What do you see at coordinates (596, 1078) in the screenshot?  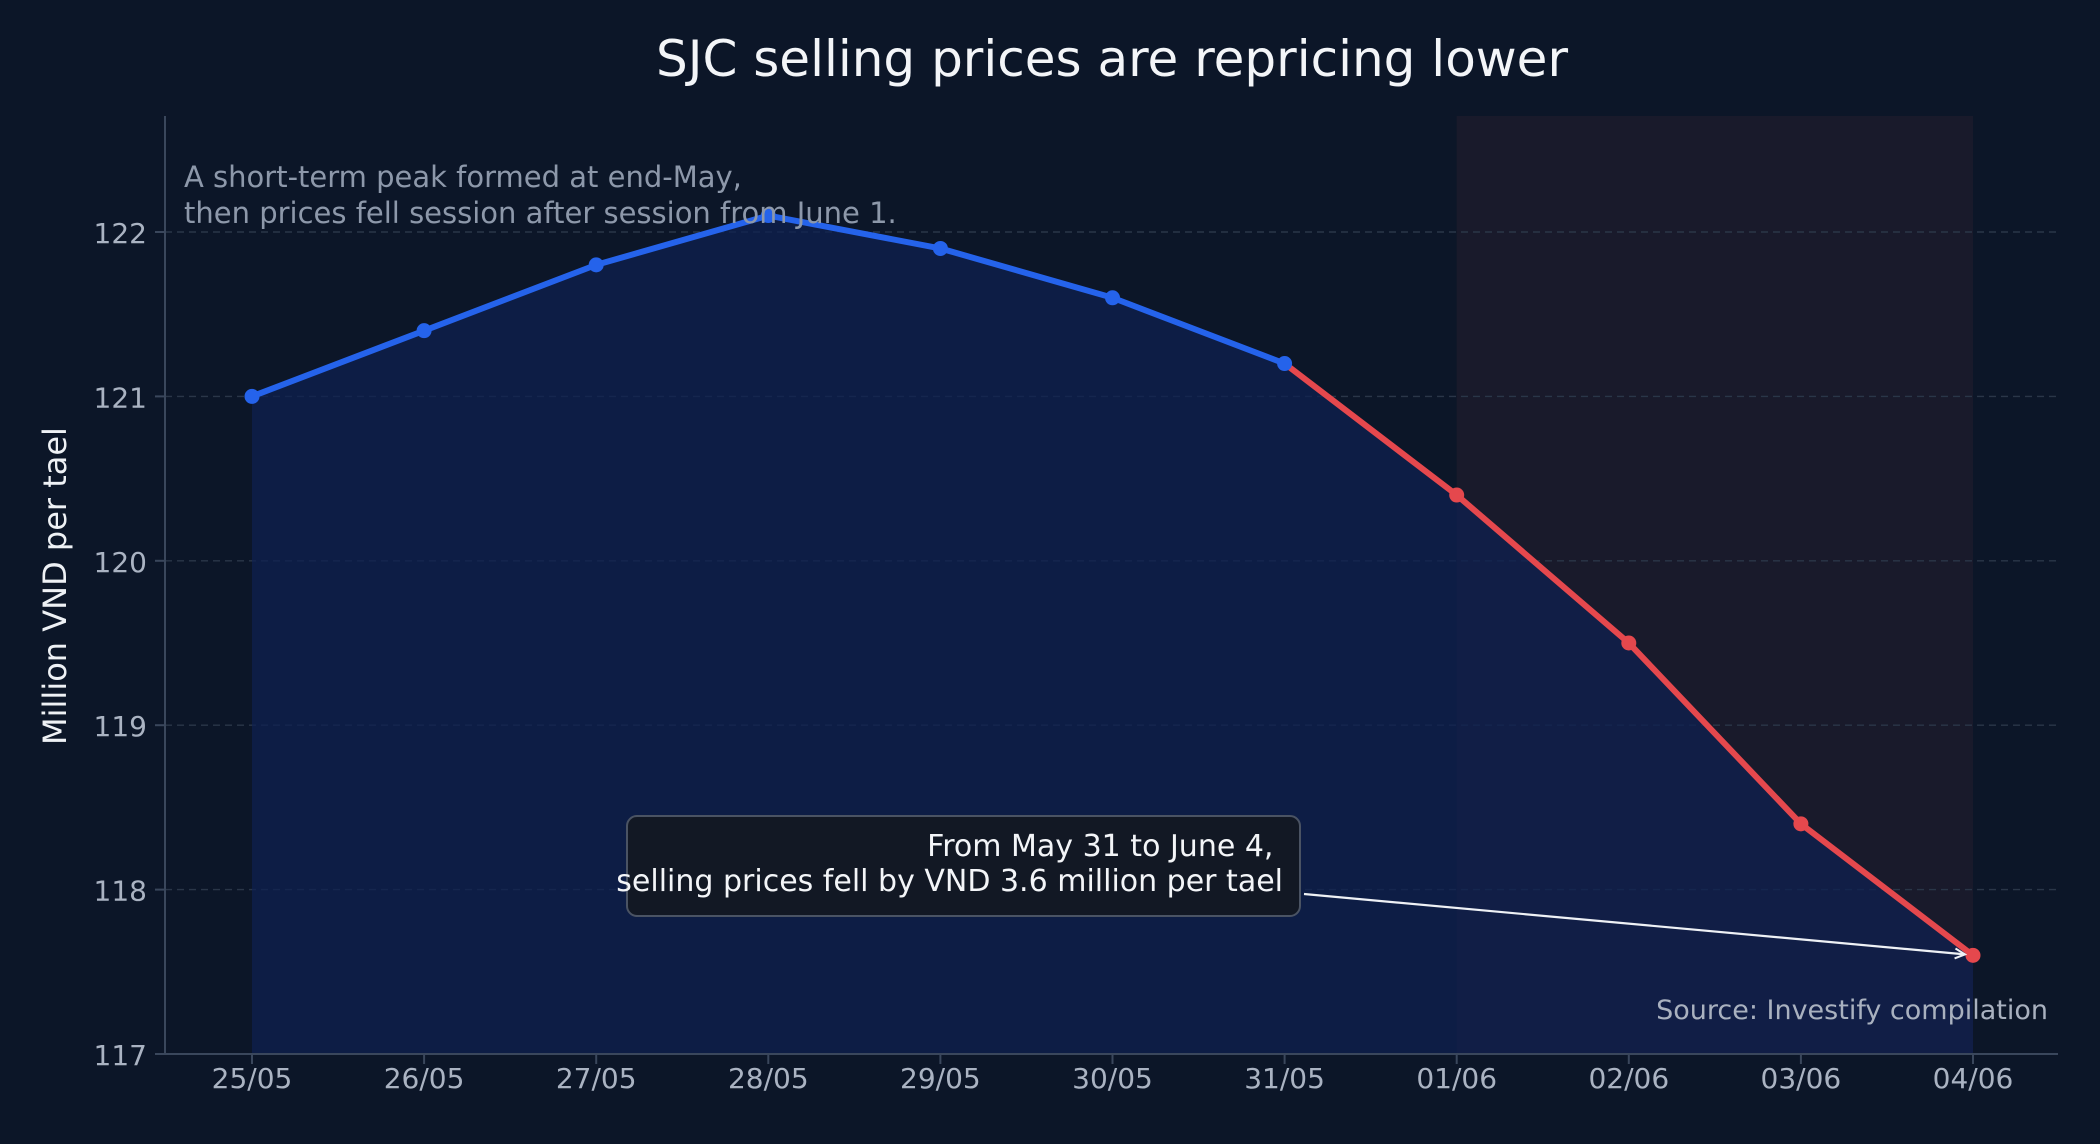 I see `x-tick-label: 27/05` at bounding box center [596, 1078].